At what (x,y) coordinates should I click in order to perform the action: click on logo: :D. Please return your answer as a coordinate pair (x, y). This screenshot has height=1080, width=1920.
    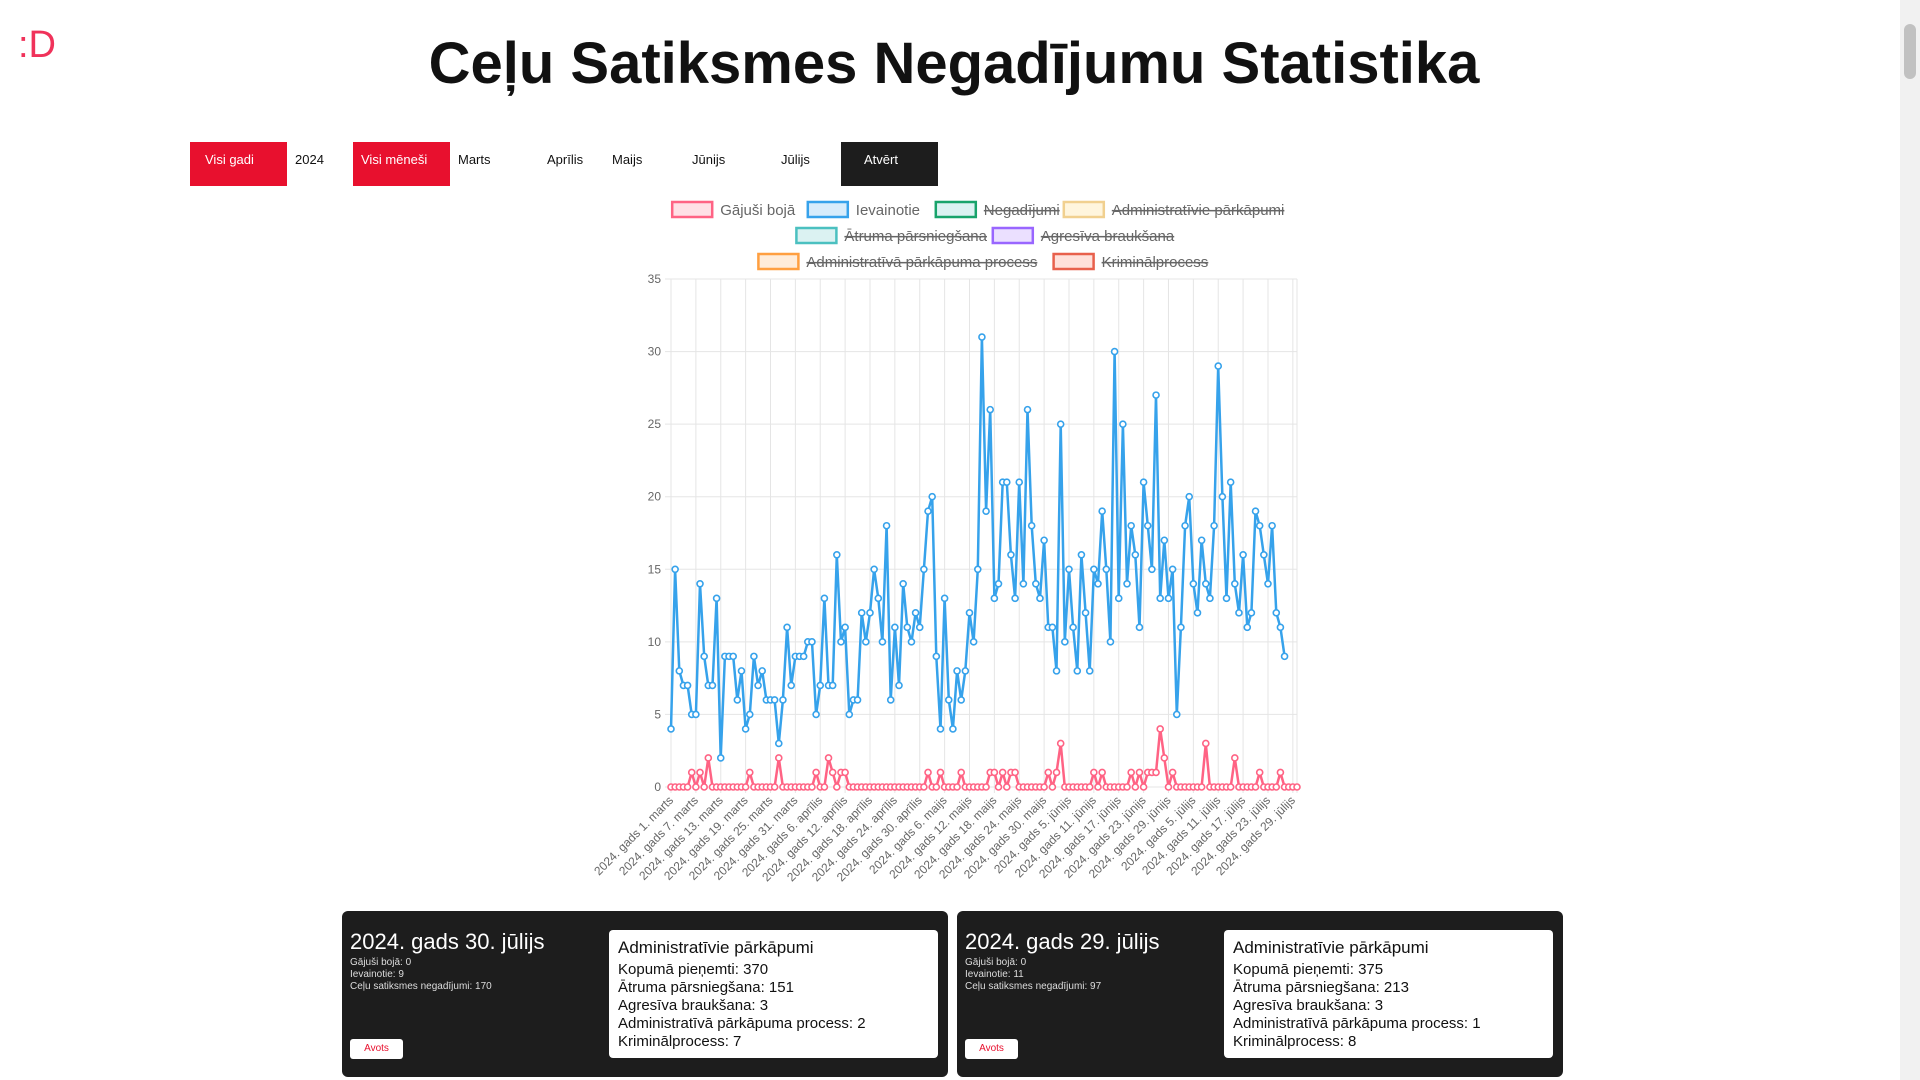
    Looking at the image, I should click on (37, 45).